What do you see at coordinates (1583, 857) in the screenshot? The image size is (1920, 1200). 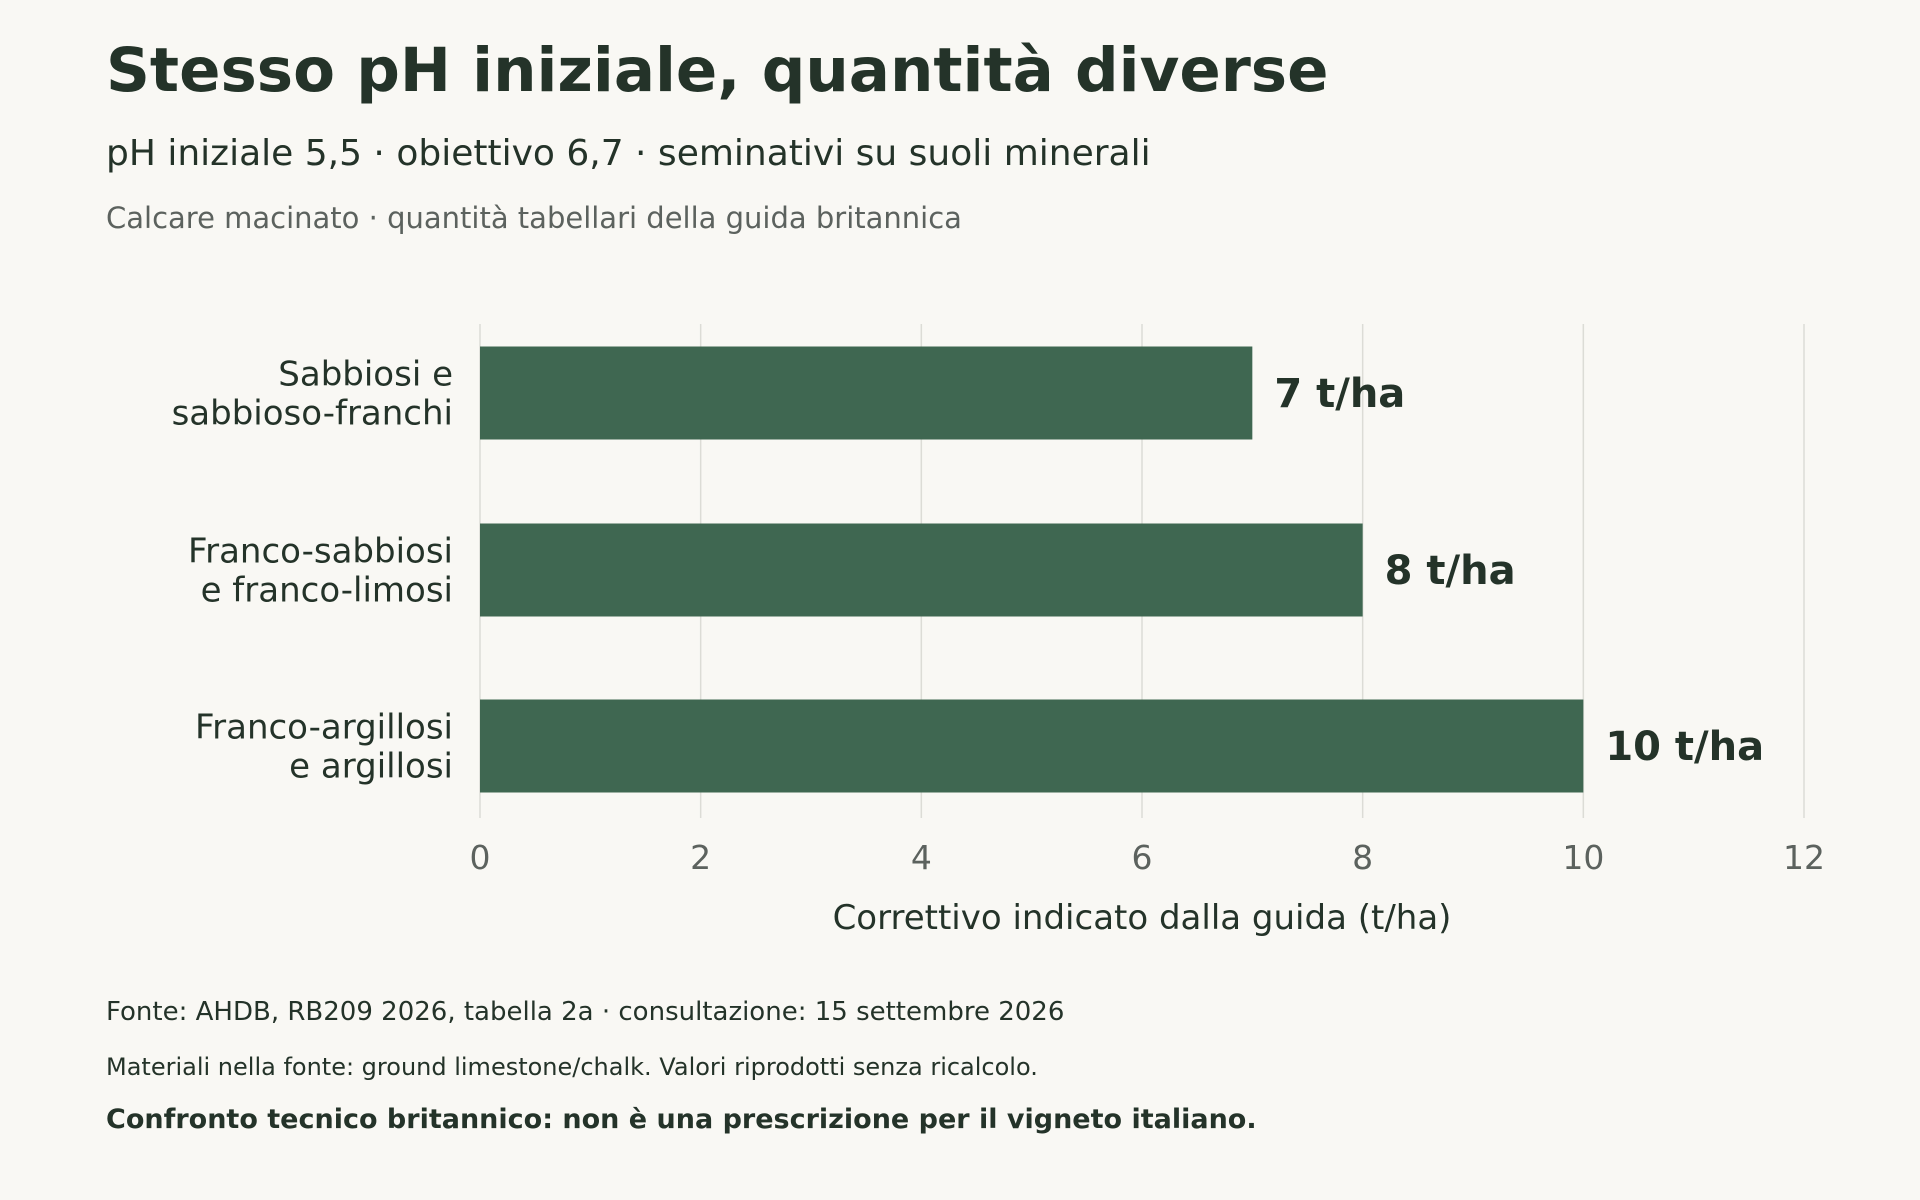 I see `x-tick-label: 10` at bounding box center [1583, 857].